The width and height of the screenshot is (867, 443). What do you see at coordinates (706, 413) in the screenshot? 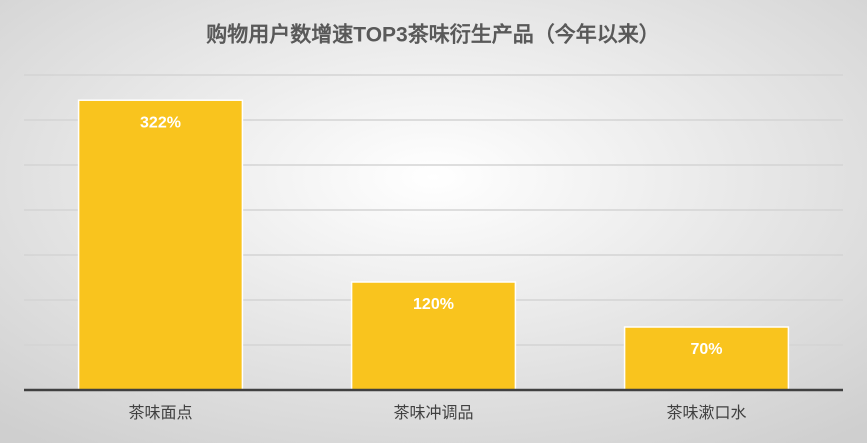
I see `x-tick-label: 茶味漱口水` at bounding box center [706, 413].